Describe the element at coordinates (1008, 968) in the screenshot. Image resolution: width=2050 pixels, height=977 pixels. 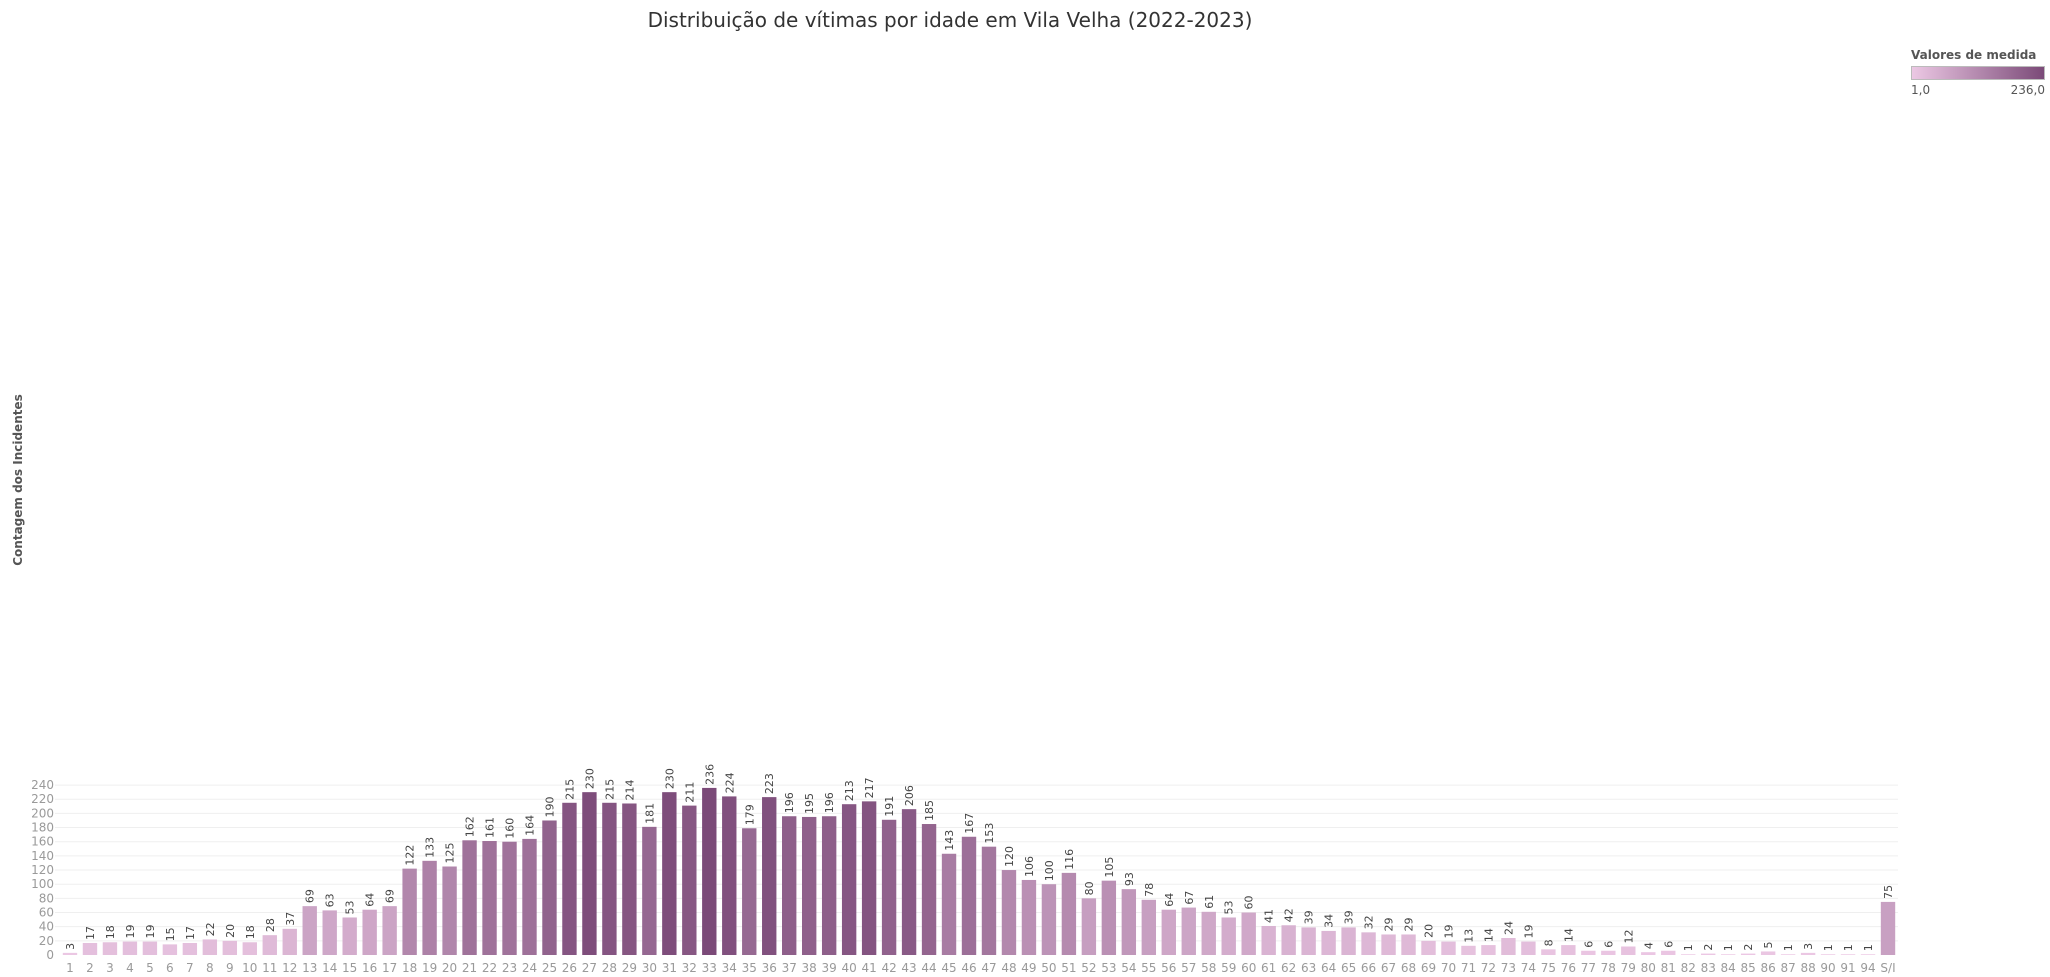
I see `x-tick-label: 48` at that location.